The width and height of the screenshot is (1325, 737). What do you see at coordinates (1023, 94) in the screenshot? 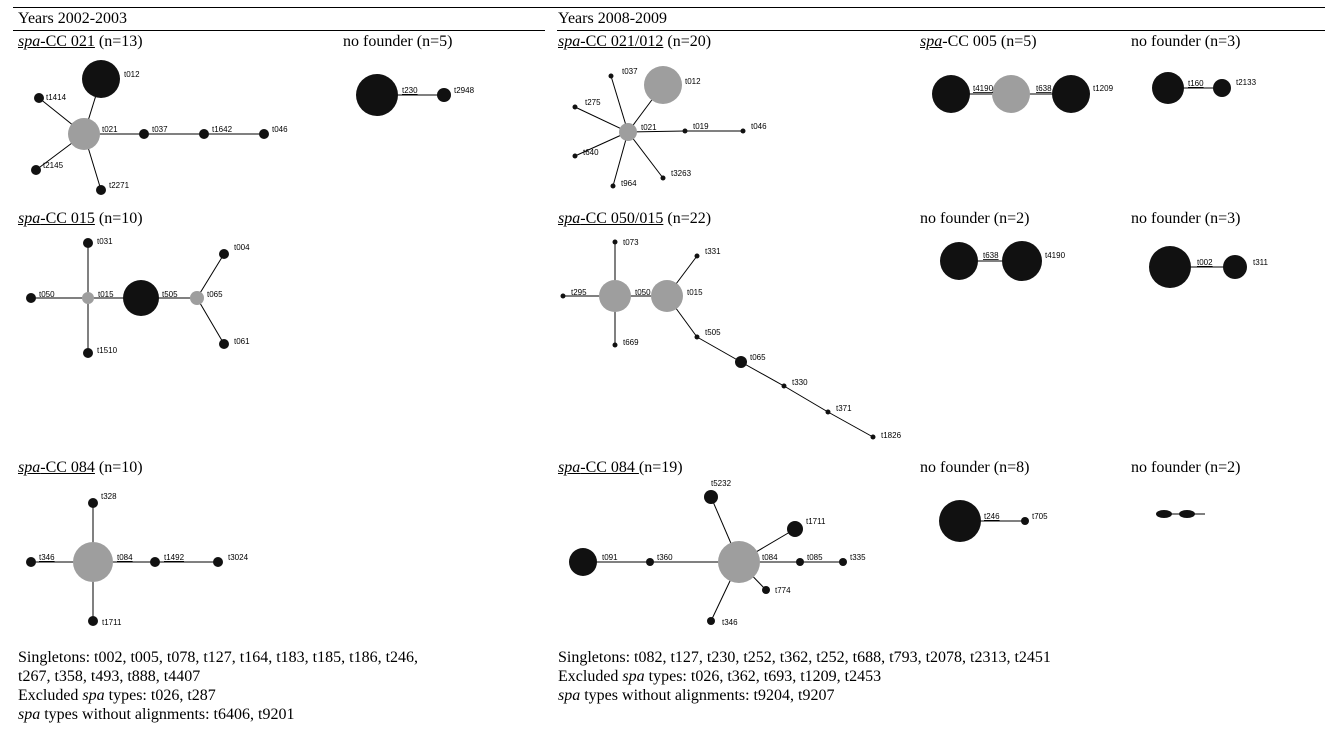
I see `network-cc005: t4190 t638 t1209` at bounding box center [1023, 94].